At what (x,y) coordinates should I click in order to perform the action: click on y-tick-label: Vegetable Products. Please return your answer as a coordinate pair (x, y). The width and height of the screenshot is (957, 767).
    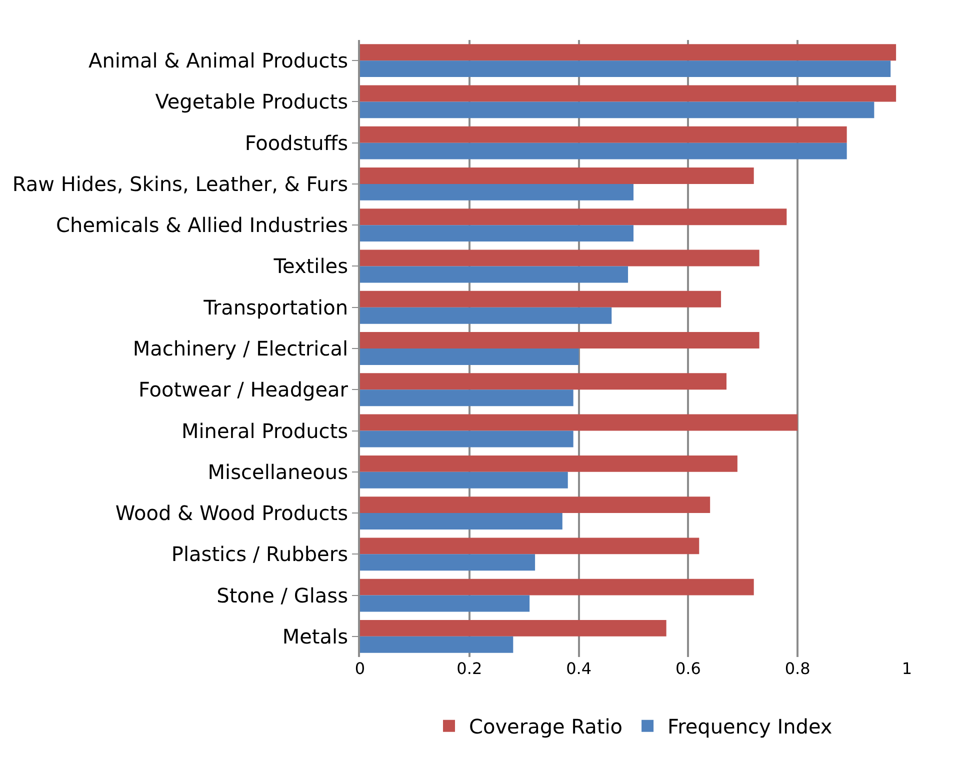
    Looking at the image, I should click on (251, 102).